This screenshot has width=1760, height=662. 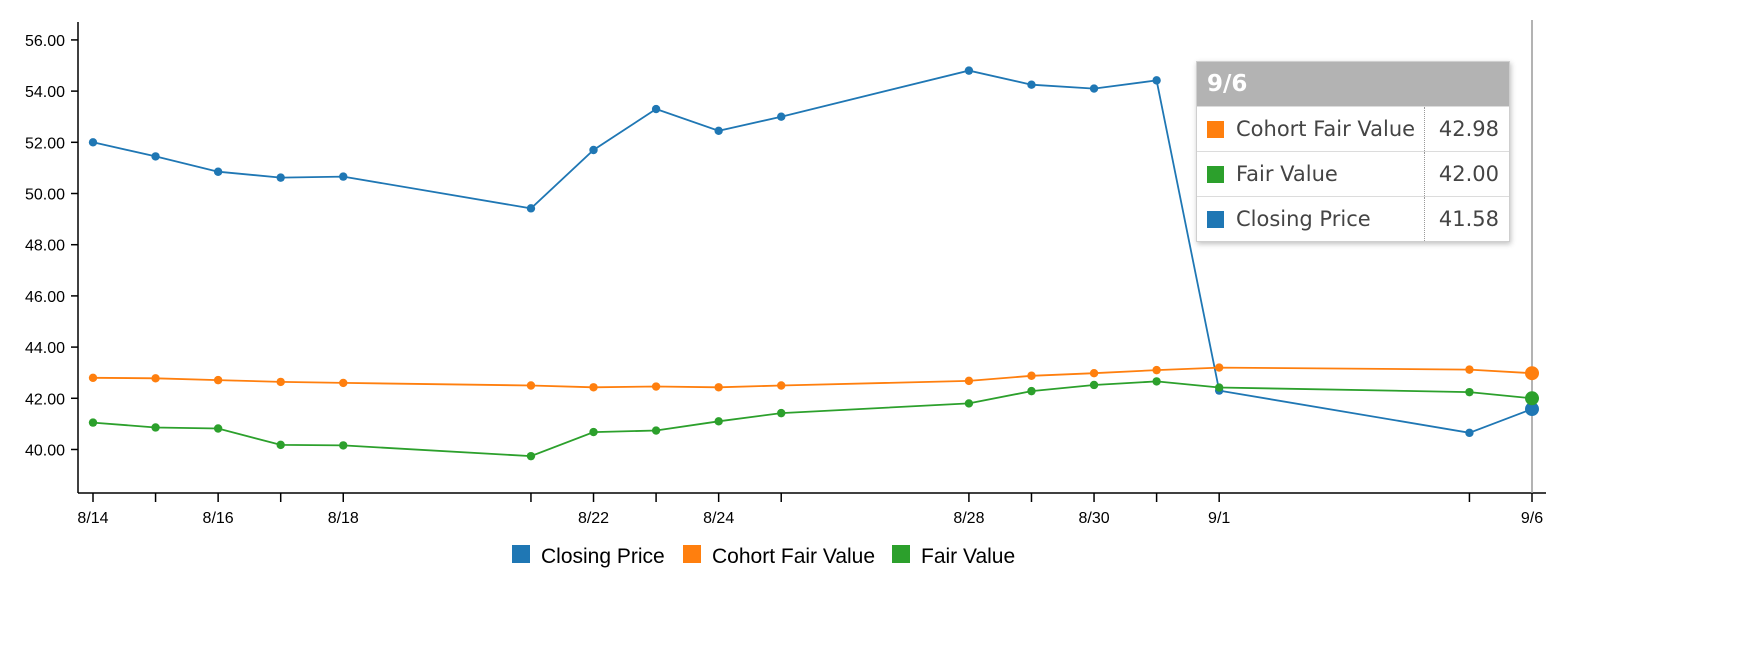 I want to click on tooltip-value: 42.98, so click(x=1468, y=129).